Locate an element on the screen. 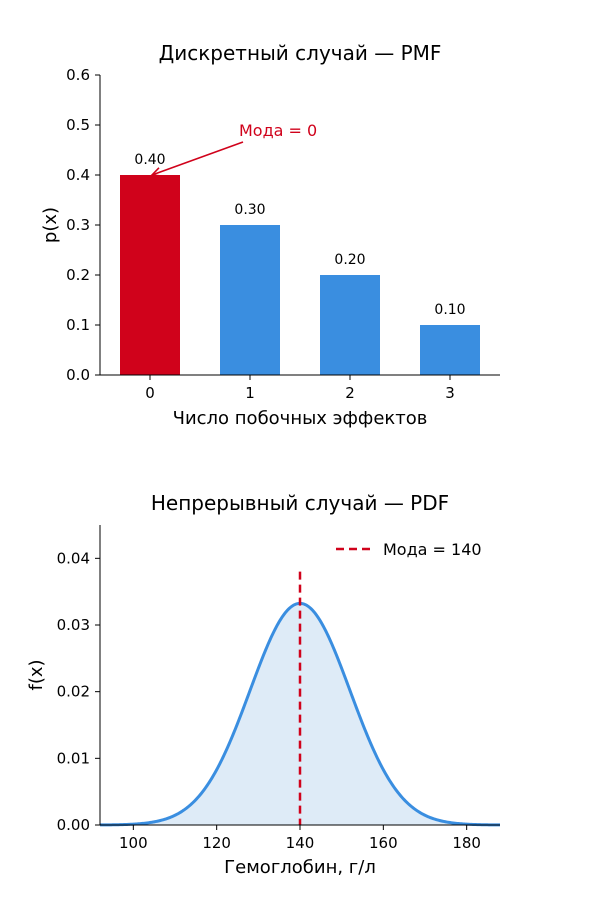 The height and width of the screenshot is (900, 600). pdf-x-tick-label: 120 is located at coordinates (216, 843).